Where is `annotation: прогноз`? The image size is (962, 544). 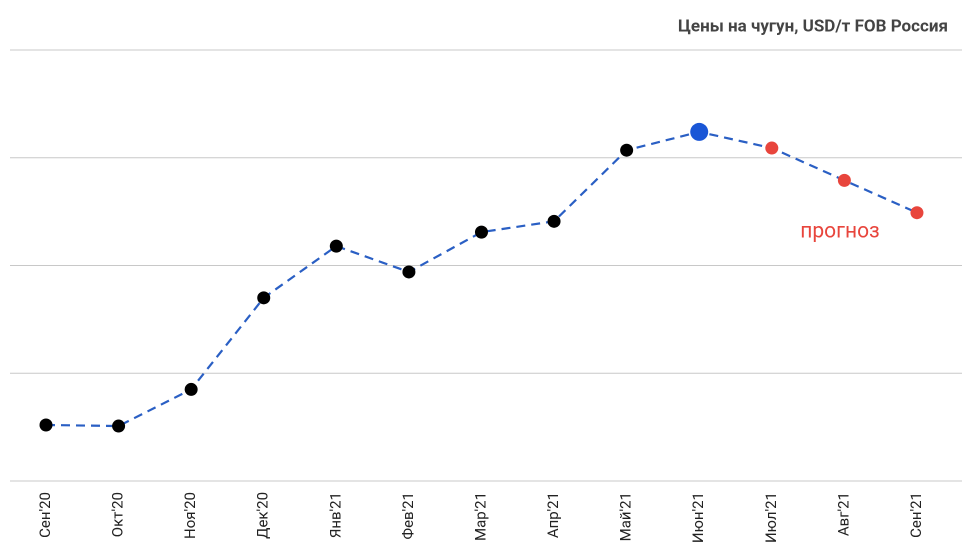
annotation: прогноз is located at coordinates (839, 232).